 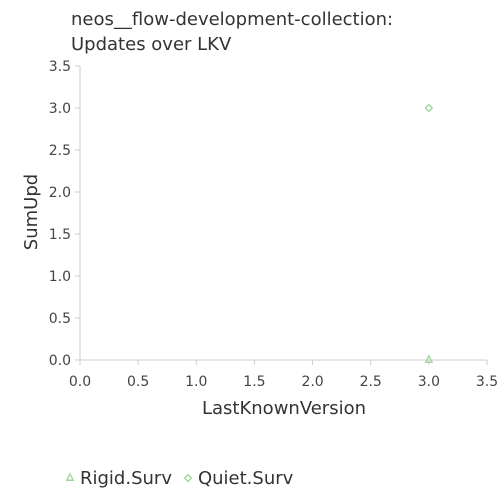 I want to click on y-tick-label: 1.5, so click(x=60, y=235).